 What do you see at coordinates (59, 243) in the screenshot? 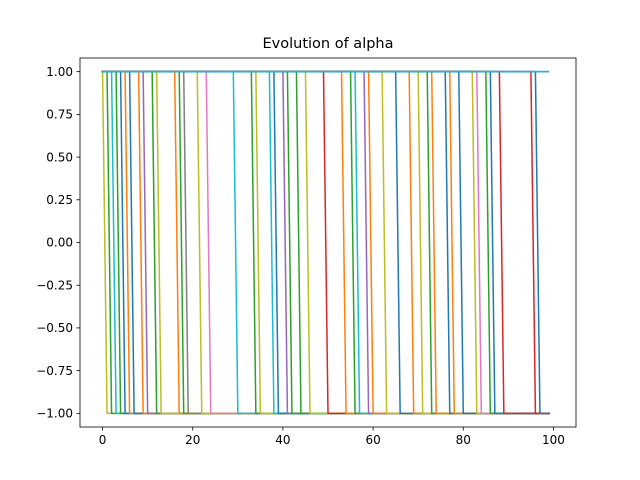
I see `y-tick-label: 0.00` at bounding box center [59, 243].